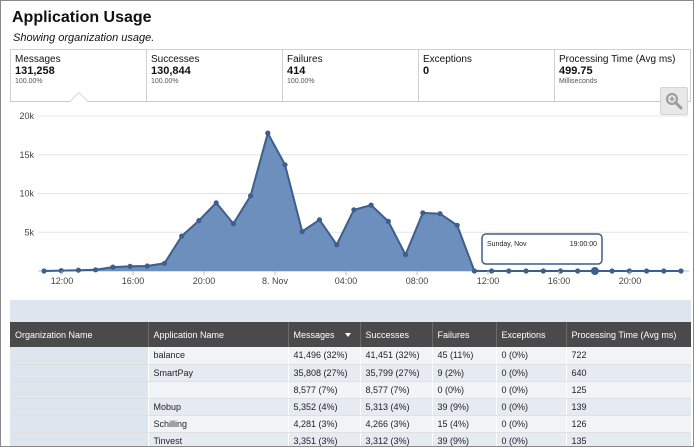 Image resolution: width=694 pixels, height=447 pixels. What do you see at coordinates (218, 439) in the screenshot?
I see `table-cell: Tinvest` at bounding box center [218, 439].